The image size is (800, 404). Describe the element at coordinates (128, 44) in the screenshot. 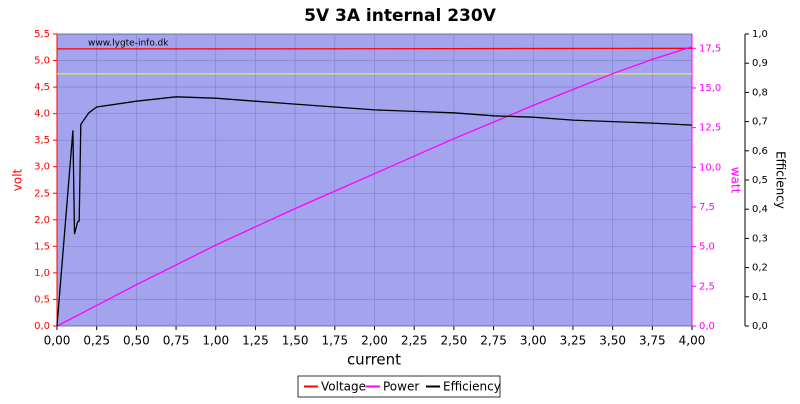

I see `watermark: www.lygte-info.dk` at that location.